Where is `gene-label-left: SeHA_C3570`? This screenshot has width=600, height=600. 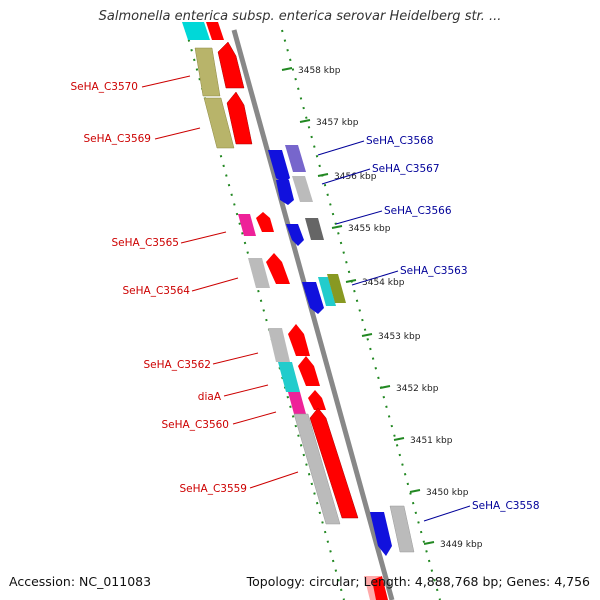 gene-label-left: SeHA_C3570 is located at coordinates (104, 87).